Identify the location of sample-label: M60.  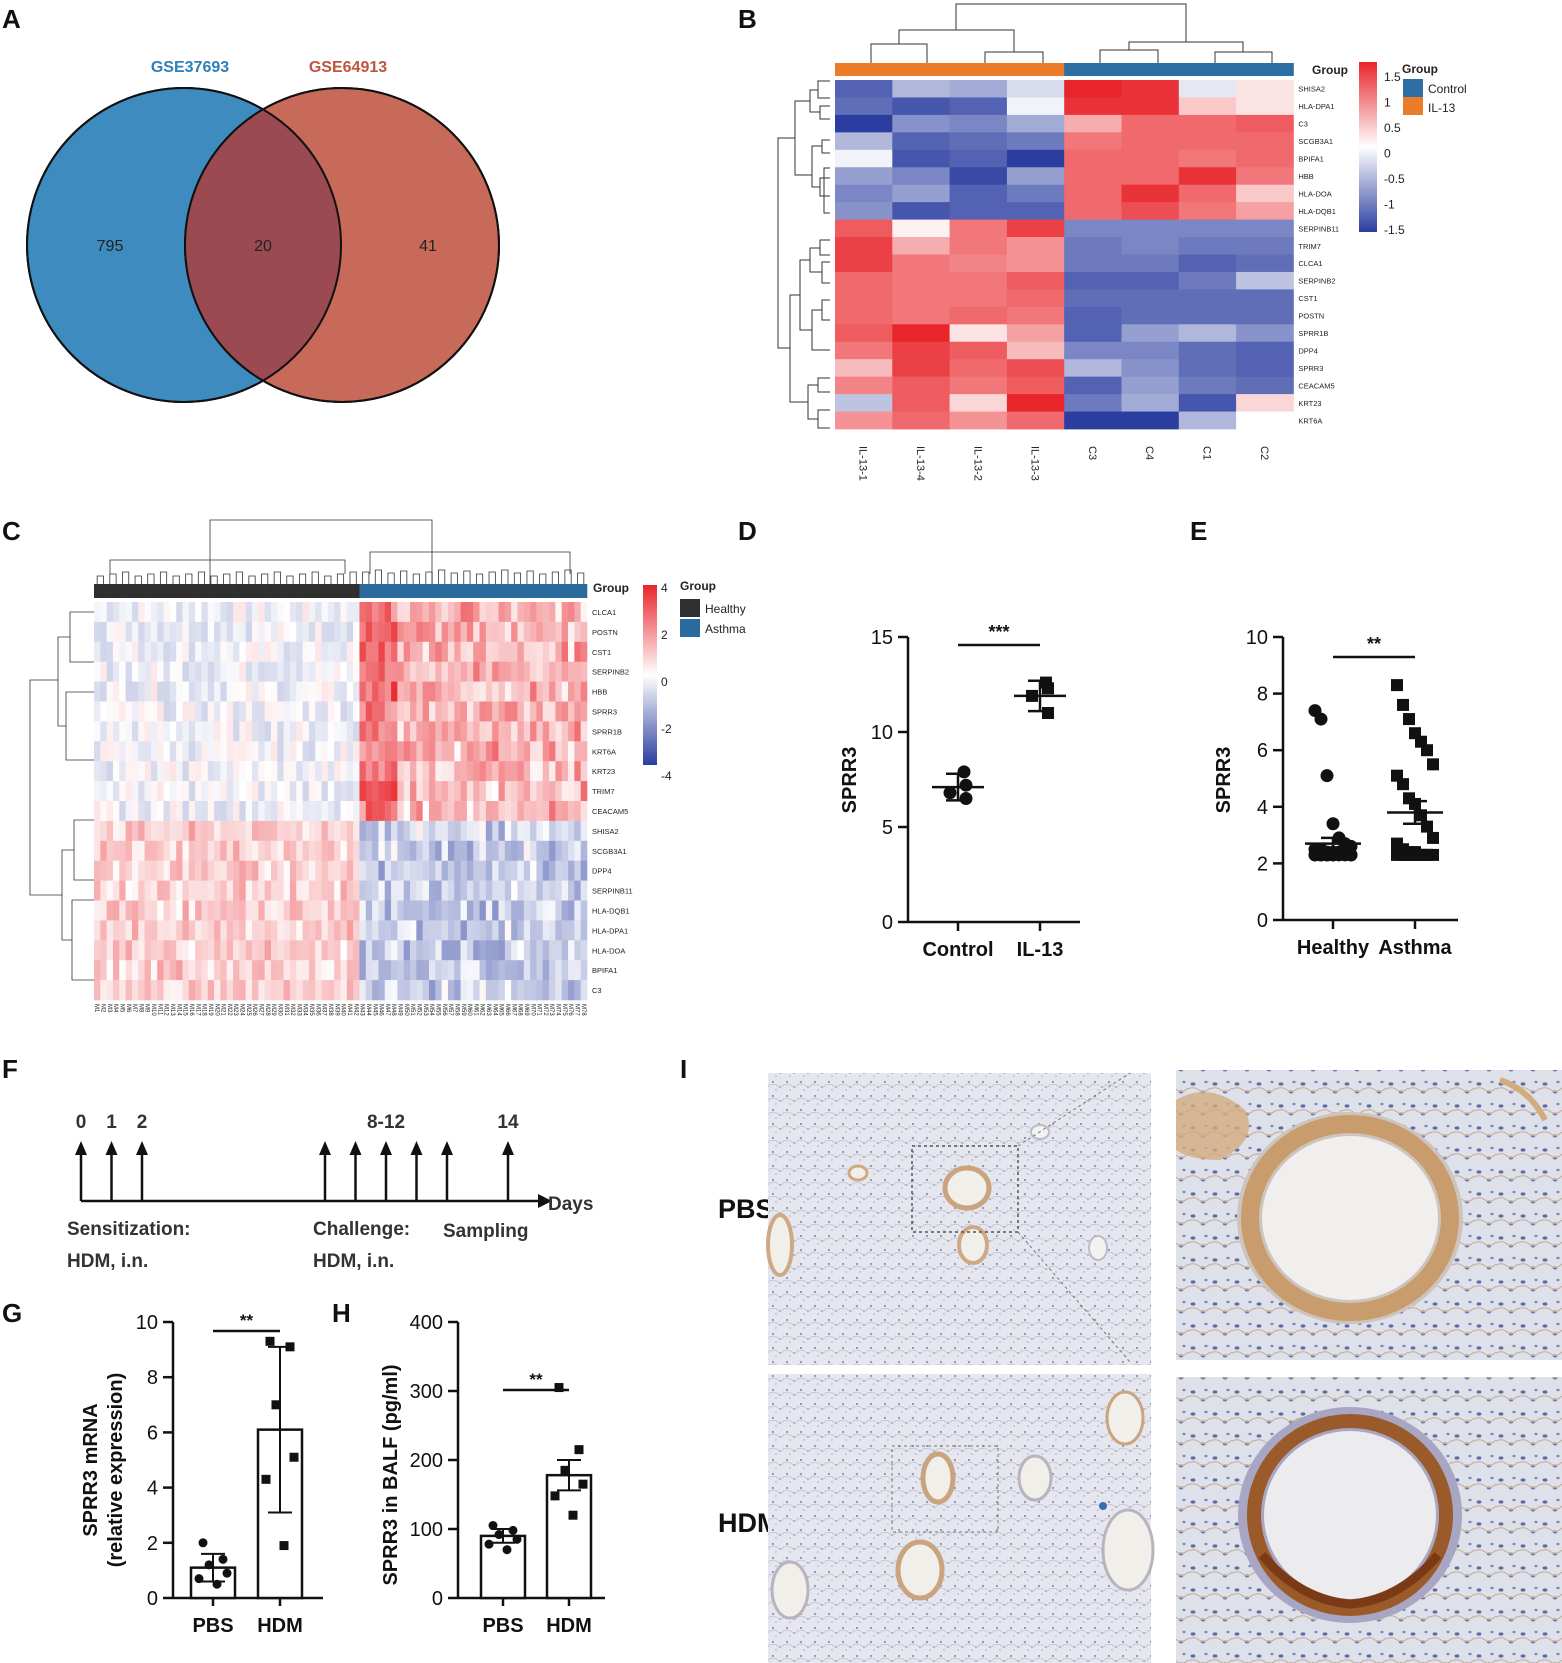
(469, 1010).